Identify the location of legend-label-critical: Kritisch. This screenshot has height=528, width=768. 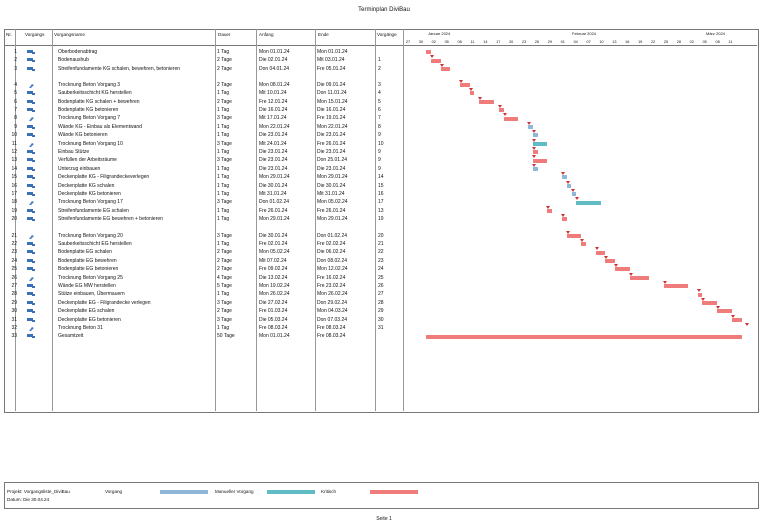
(329, 491).